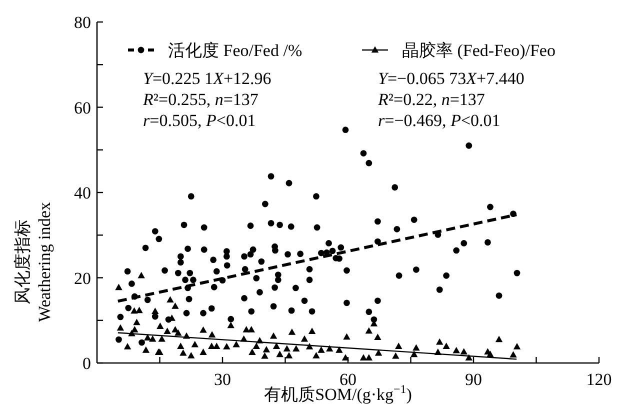 Image resolution: width=627 pixels, height=408 pixels. What do you see at coordinates (33, 262) in the screenshot?
I see `y-axis-title: 风化度指标 Weathering index` at bounding box center [33, 262].